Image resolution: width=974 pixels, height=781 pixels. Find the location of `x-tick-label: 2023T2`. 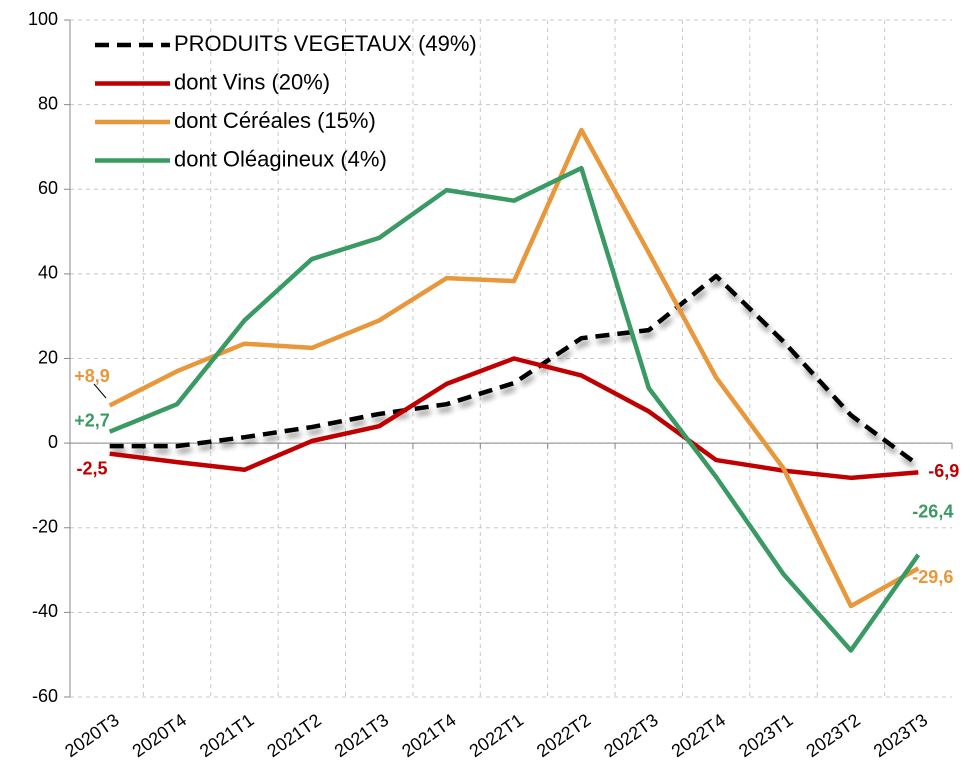

x-tick-label: 2023T2 is located at coordinates (832, 735).